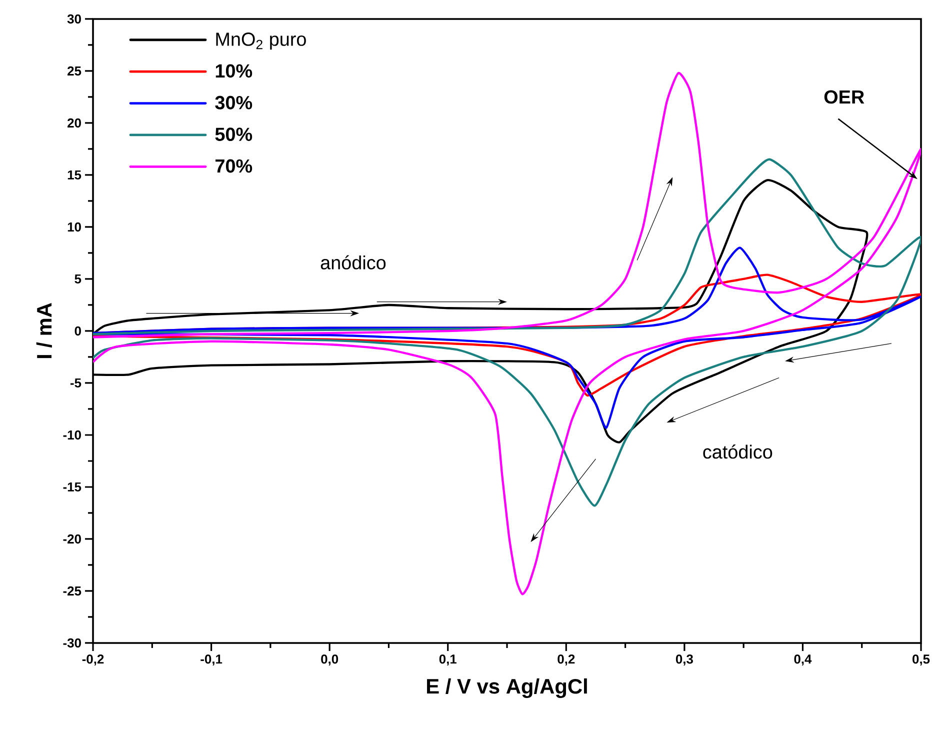 This screenshot has width=941, height=741. What do you see at coordinates (72, 435) in the screenshot?
I see `y-tick-label: -10` at bounding box center [72, 435].